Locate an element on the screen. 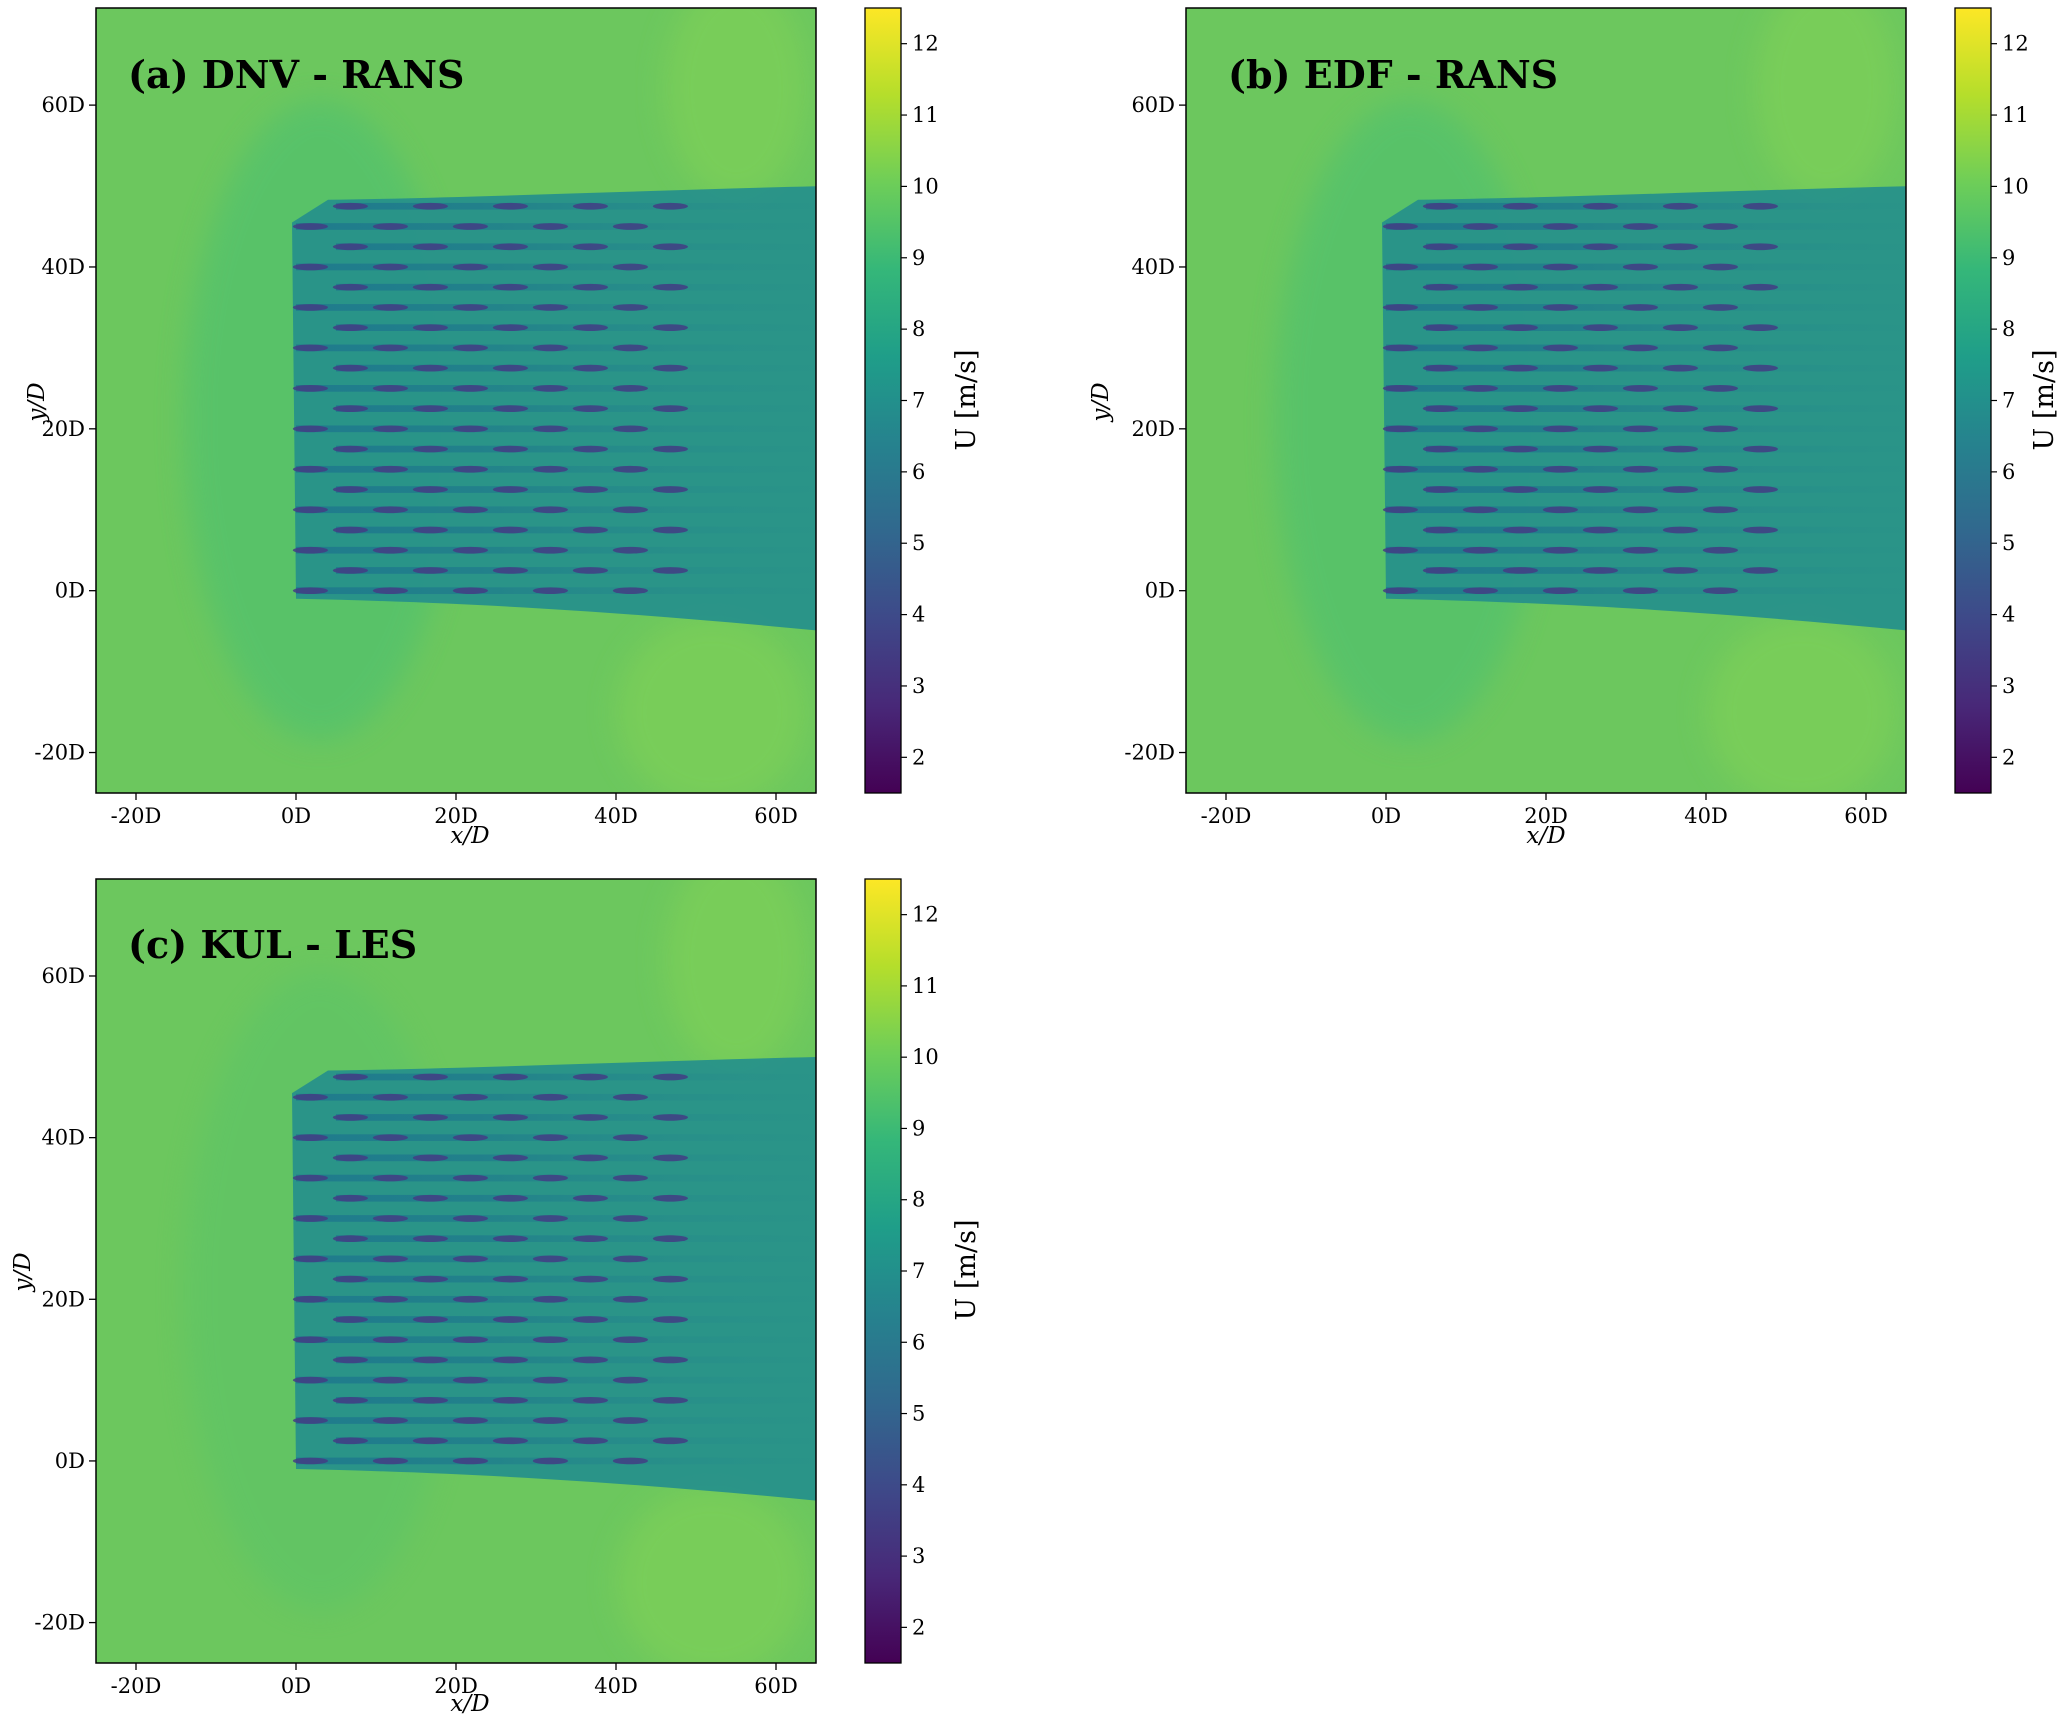 This screenshot has height=1723, width=2067. panel-a-ytick-label: -20D is located at coordinates (59, 753).